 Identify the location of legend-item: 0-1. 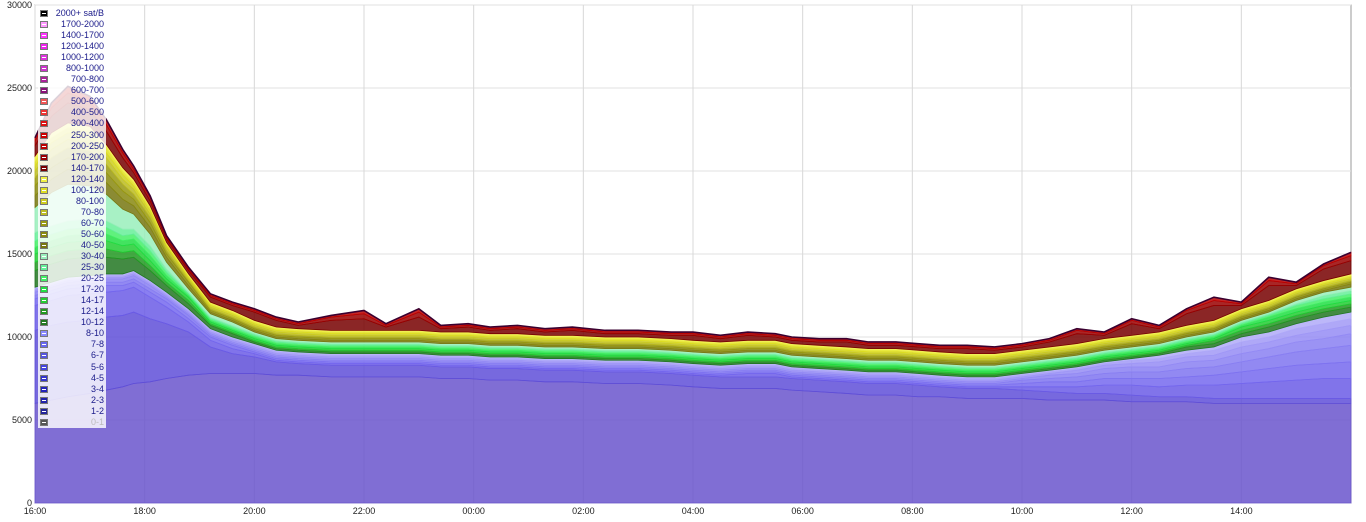
(72, 422).